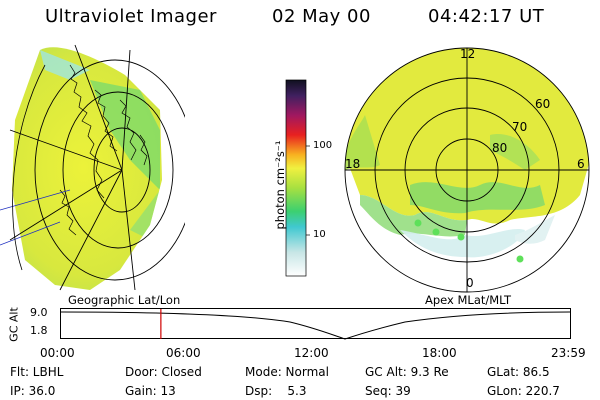 The image size is (600, 400). I want to click on altitude-timeline, so click(315, 324).